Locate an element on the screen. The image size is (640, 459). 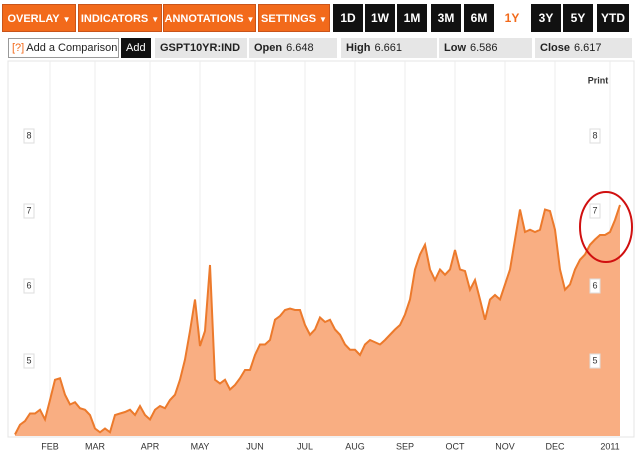
range-button: YTD is located at coordinates (613, 18).